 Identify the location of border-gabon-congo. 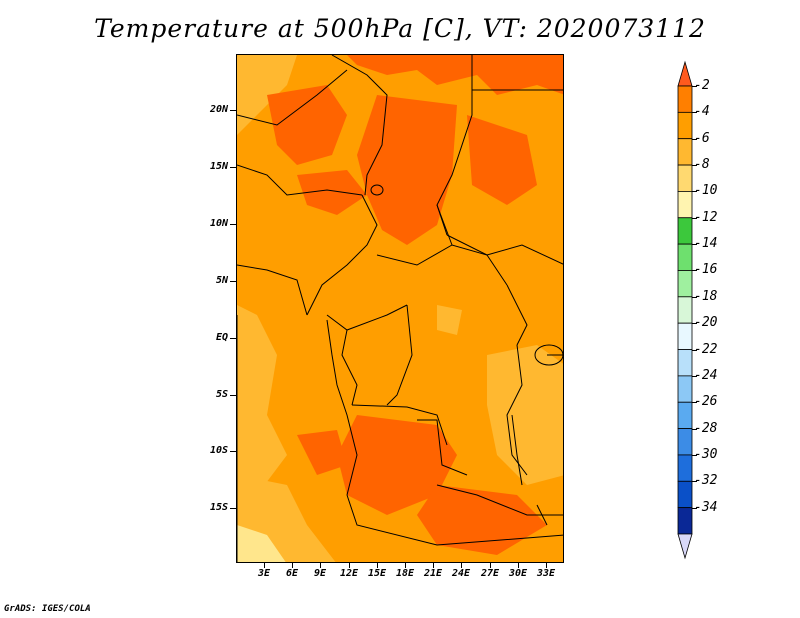
(349, 367).